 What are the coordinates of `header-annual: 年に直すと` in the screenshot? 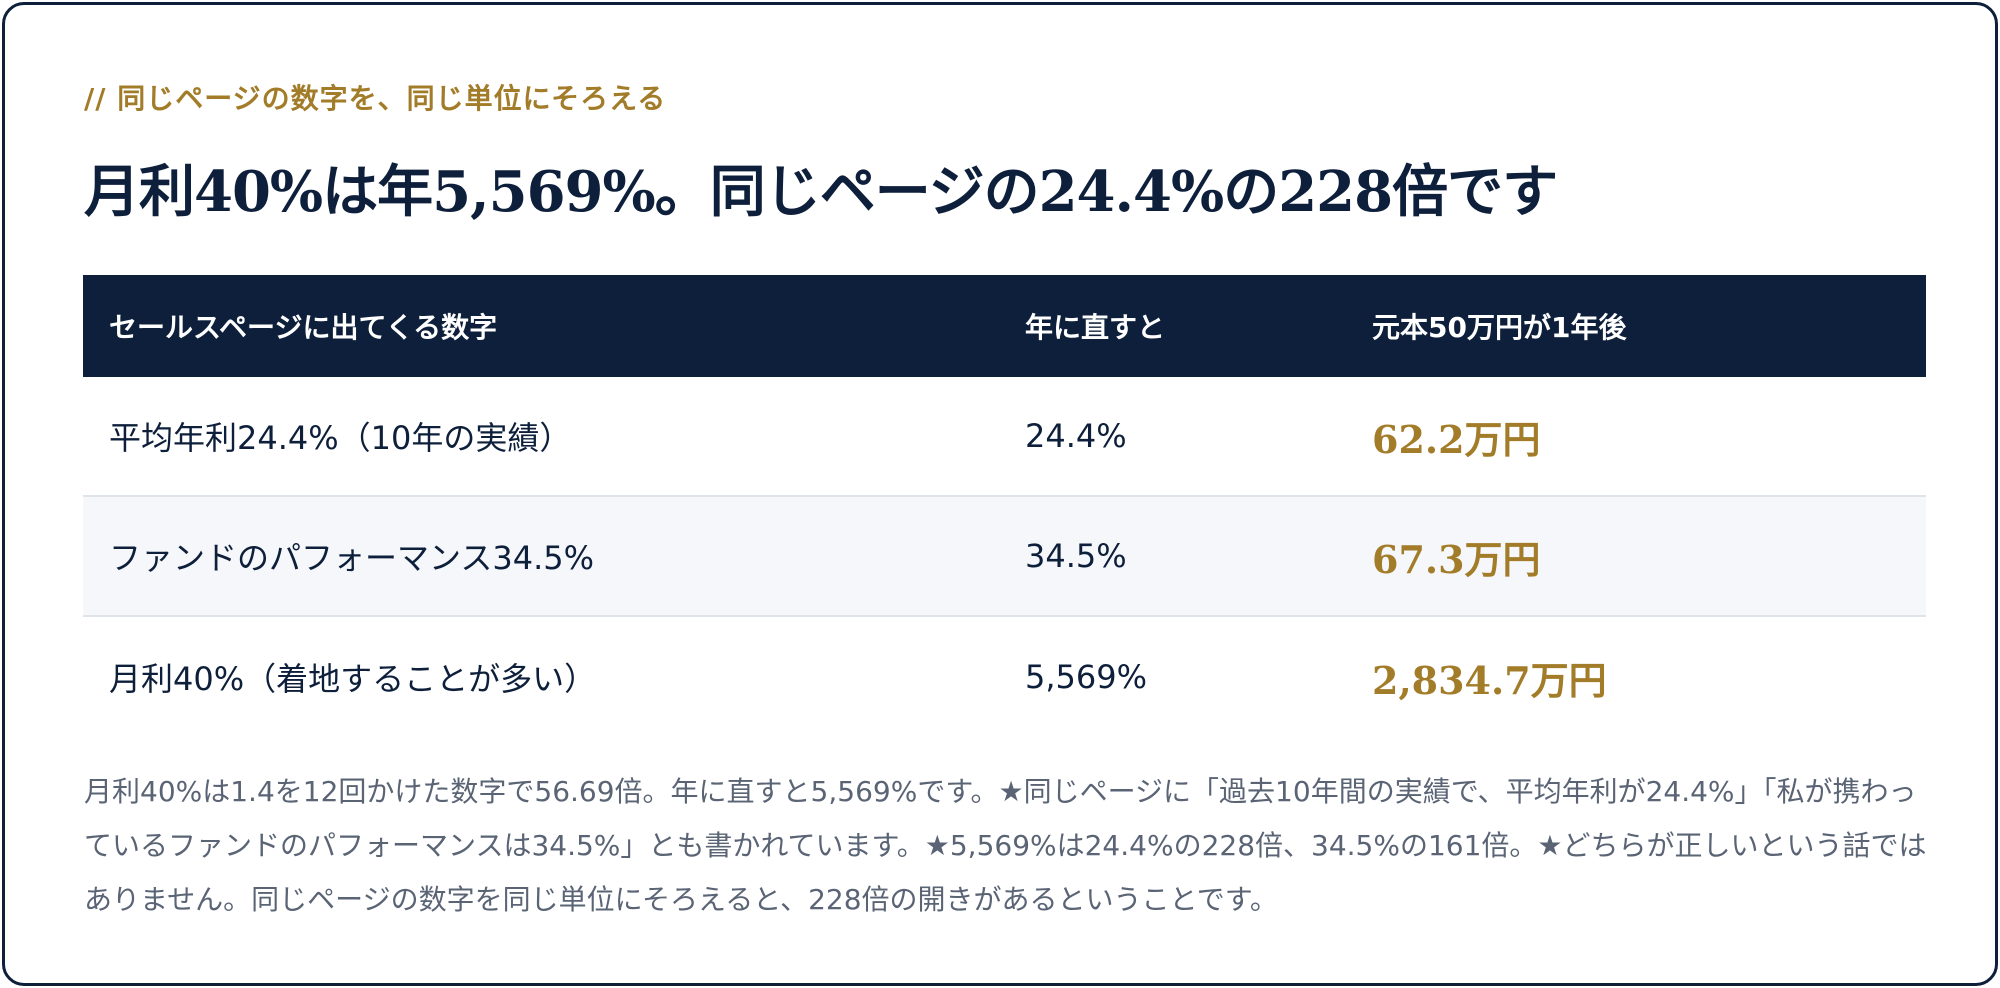 It's located at (1095, 327).